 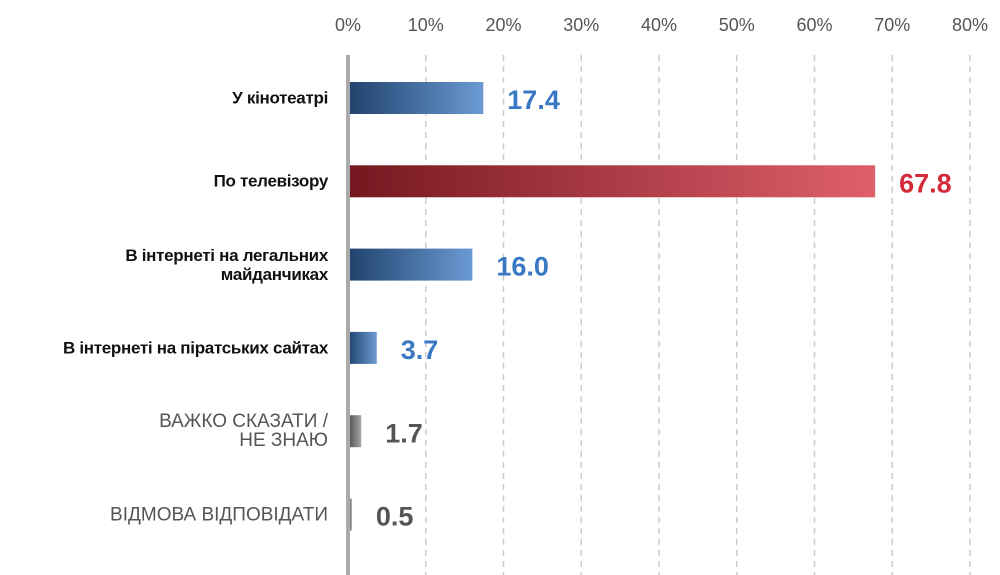 What do you see at coordinates (814, 25) in the screenshot?
I see `x-tick-label: 60%` at bounding box center [814, 25].